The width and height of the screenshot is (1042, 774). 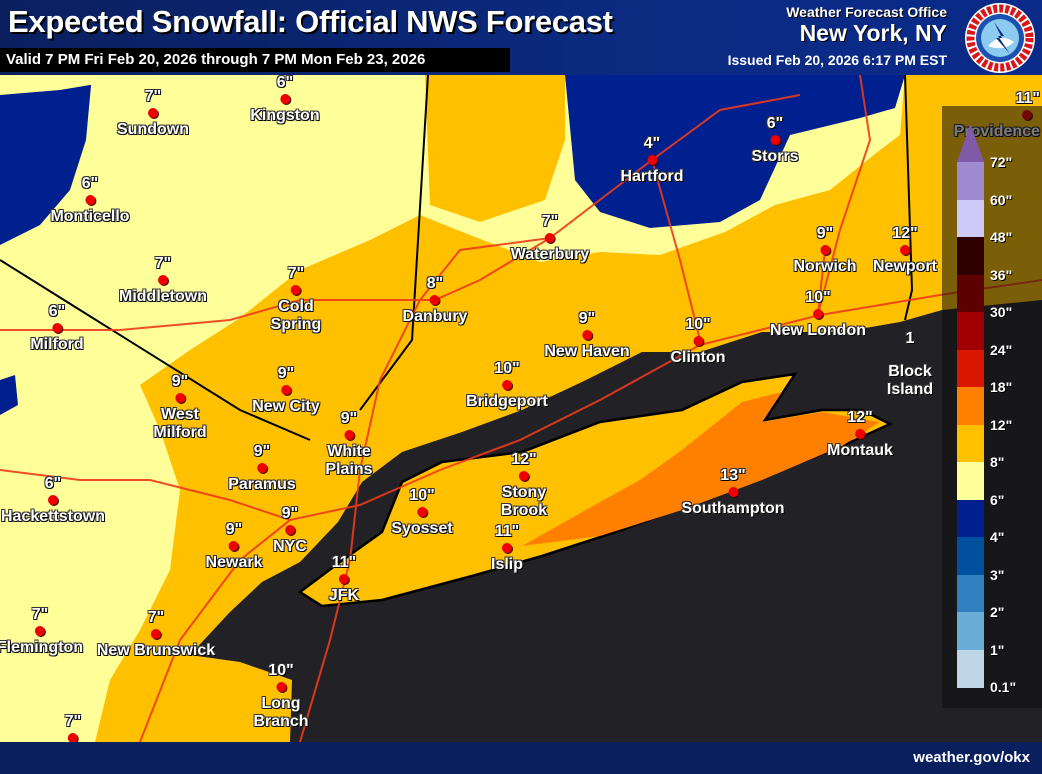 I want to click on city-name: Cold, so click(x=296, y=306).